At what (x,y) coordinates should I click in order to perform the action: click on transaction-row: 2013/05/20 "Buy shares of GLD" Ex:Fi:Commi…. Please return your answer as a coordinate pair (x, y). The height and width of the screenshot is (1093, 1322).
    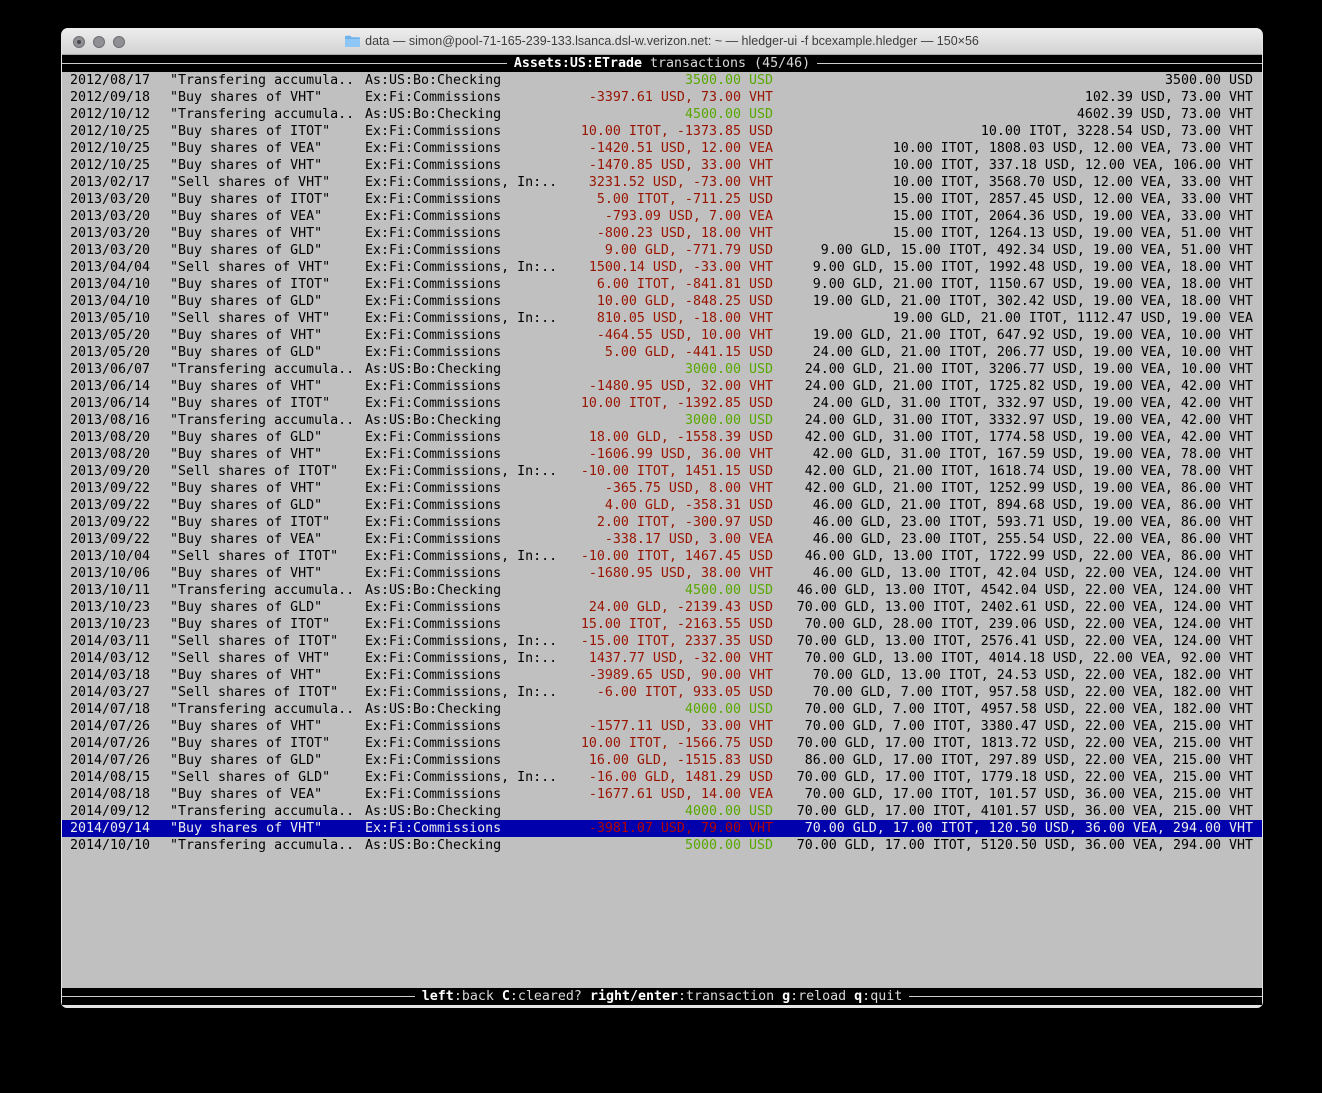
    Looking at the image, I should click on (662, 352).